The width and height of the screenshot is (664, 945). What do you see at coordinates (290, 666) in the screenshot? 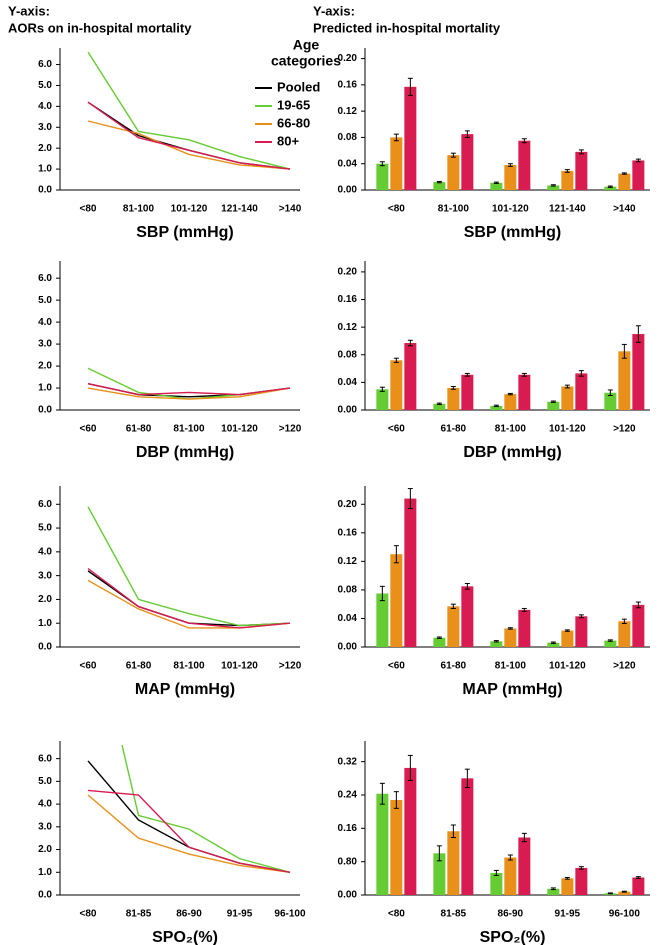
I see `x-tick-label: >120` at bounding box center [290, 666].